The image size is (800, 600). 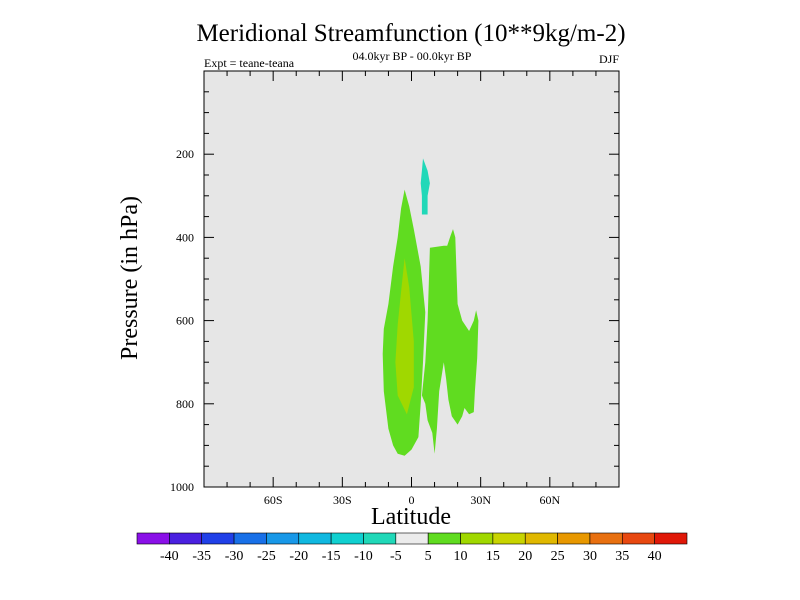 I want to click on colorbar-level-label: -25, so click(x=266, y=556).